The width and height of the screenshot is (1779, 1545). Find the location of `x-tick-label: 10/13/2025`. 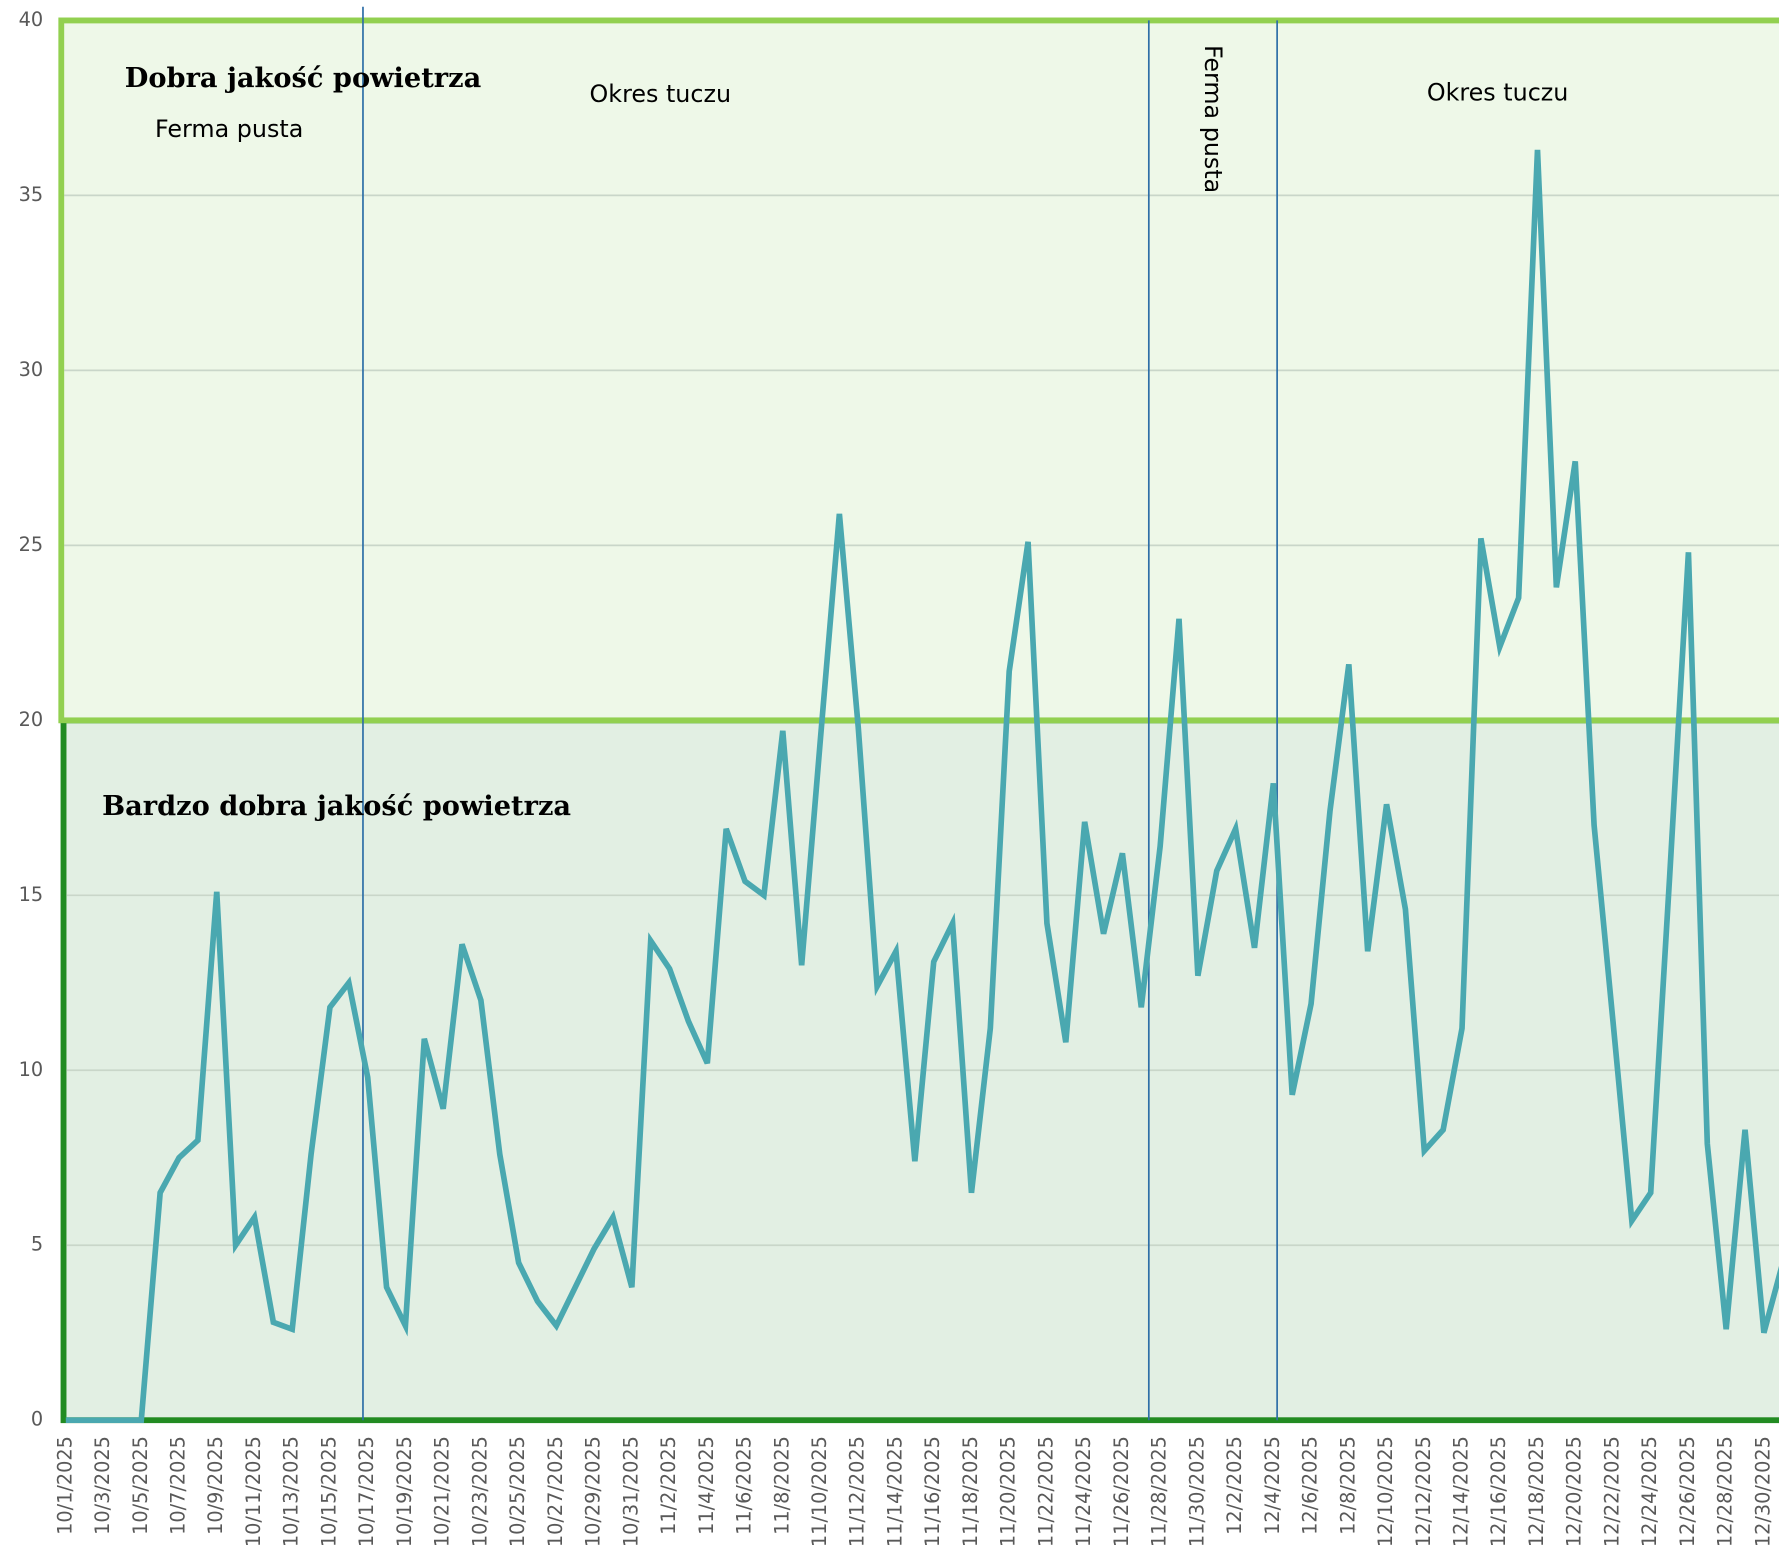

x-tick-label: 10/13/2025 is located at coordinates (291, 1490).